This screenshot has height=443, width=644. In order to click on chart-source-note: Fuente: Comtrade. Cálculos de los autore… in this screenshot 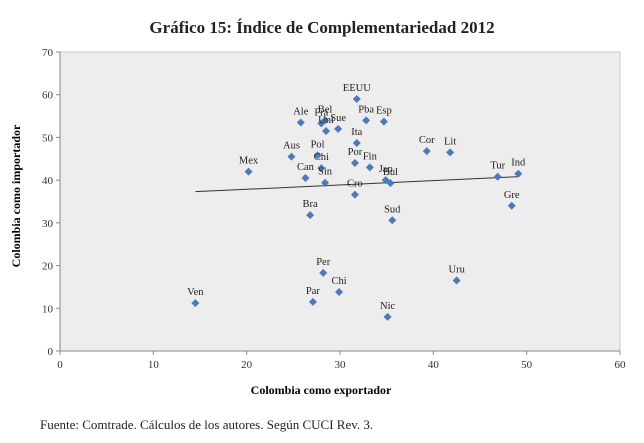, I will do `click(207, 424)`.